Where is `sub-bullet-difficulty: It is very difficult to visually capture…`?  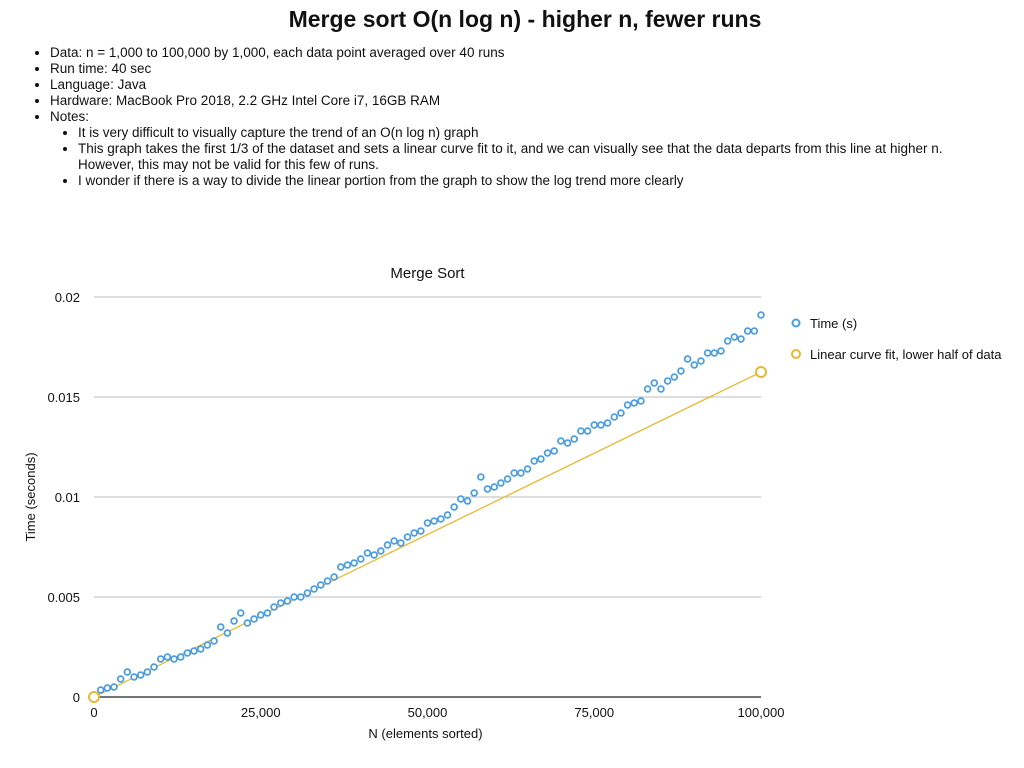
sub-bullet-difficulty: It is very difficult to visually capture… is located at coordinates (514, 133).